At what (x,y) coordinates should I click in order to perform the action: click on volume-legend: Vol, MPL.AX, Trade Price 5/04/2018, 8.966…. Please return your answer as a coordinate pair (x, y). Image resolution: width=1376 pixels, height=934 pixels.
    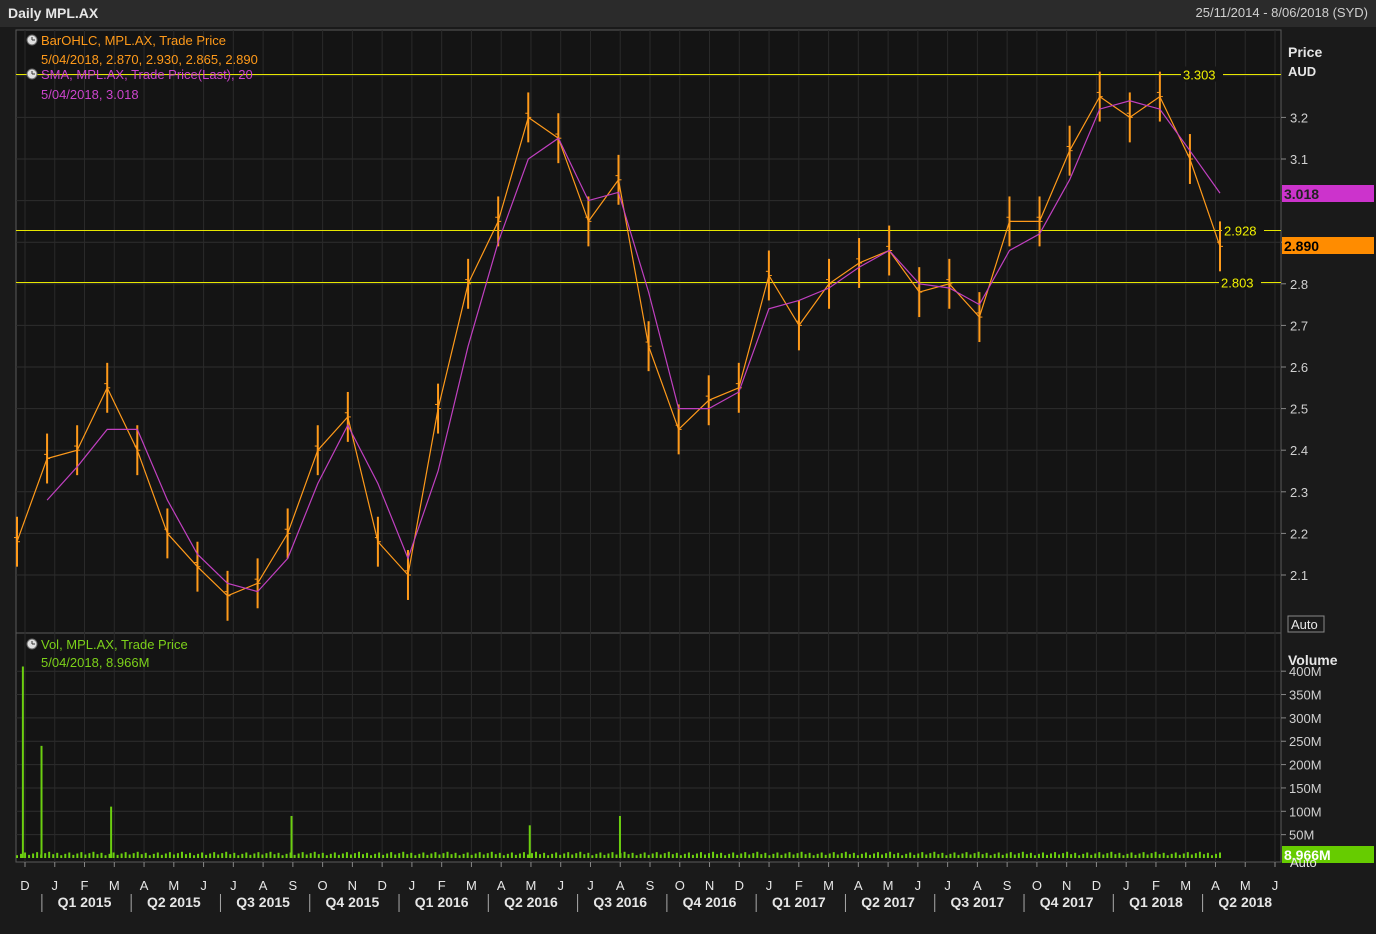
    Looking at the image, I should click on (107, 653).